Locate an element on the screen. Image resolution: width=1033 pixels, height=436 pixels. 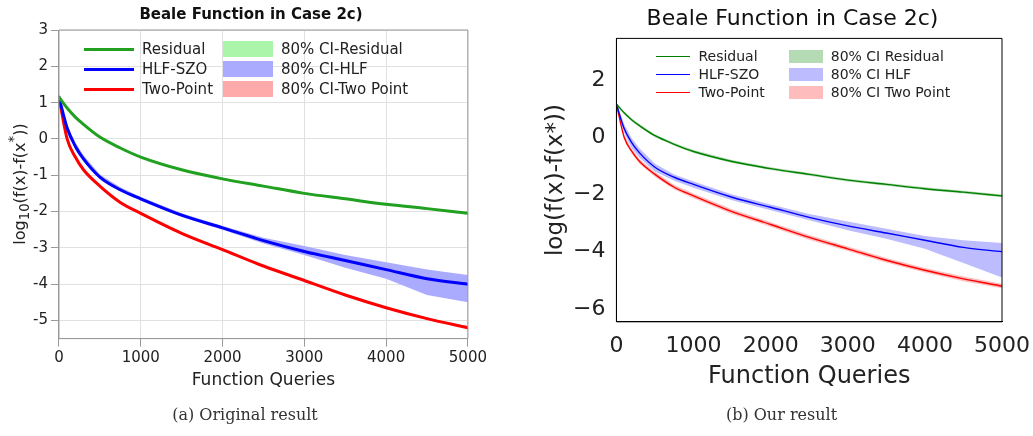
y-tick-label: -1 is located at coordinates (40, 174).